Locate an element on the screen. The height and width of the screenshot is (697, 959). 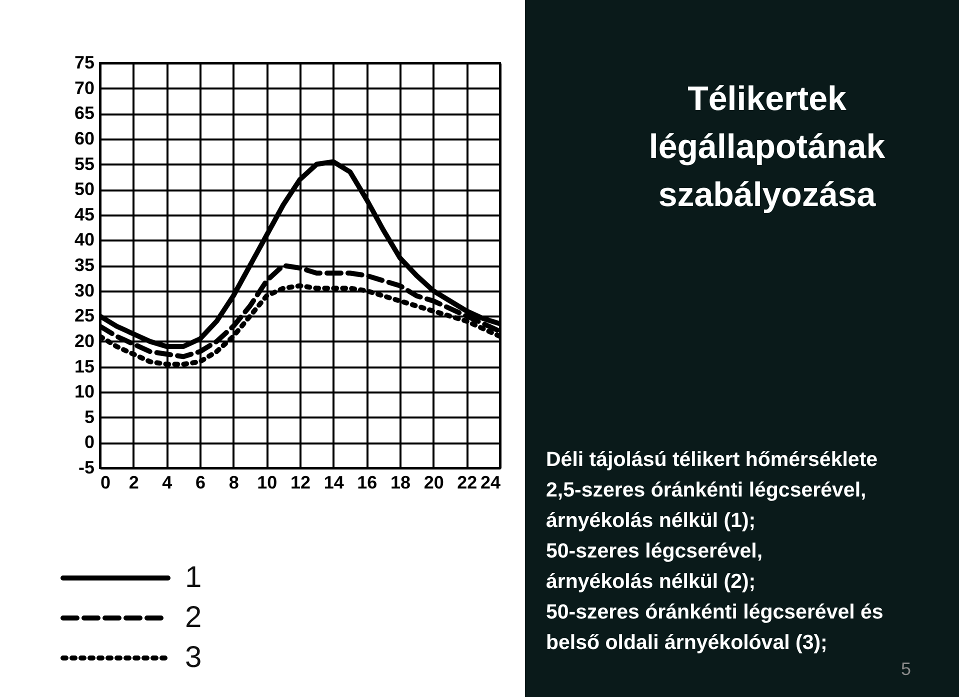
y-tick-label: 0 is located at coordinates (89, 442).